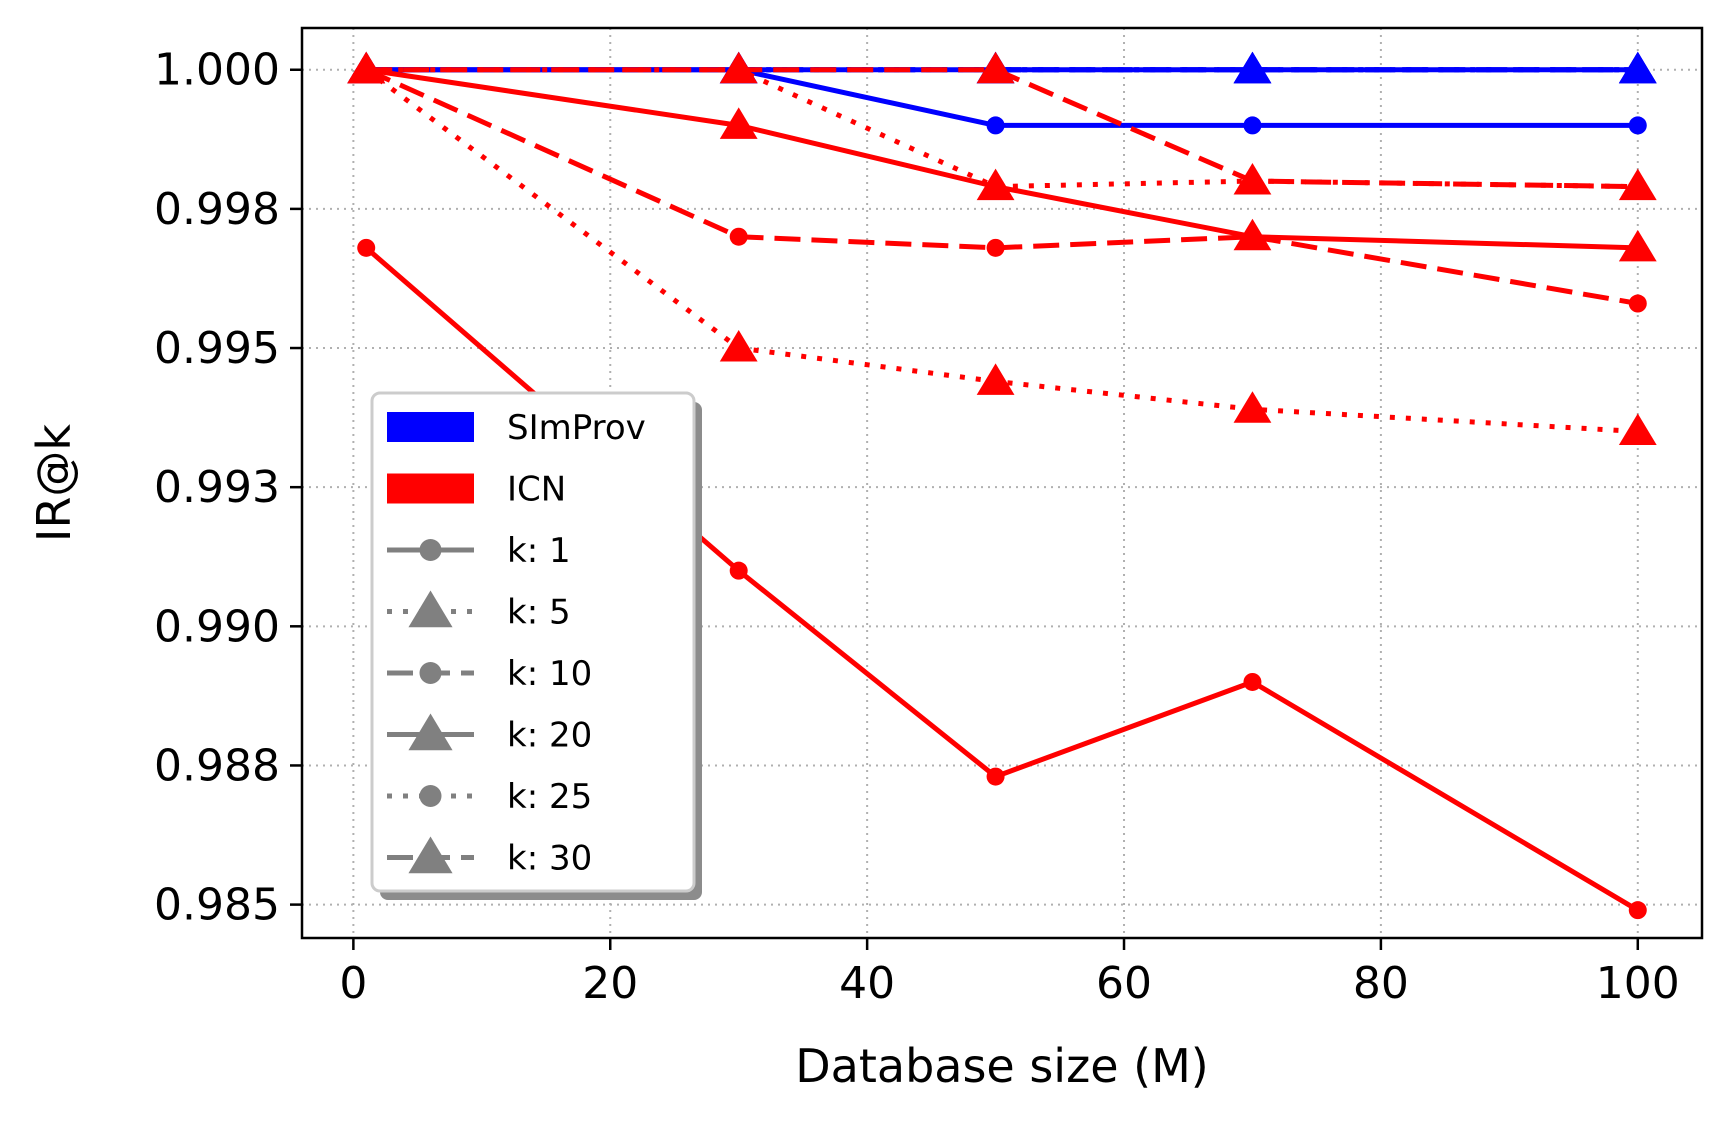 This screenshot has width=1724, height=1125. What do you see at coordinates (430, 732) in the screenshot?
I see `legend-marker-k20` at bounding box center [430, 732].